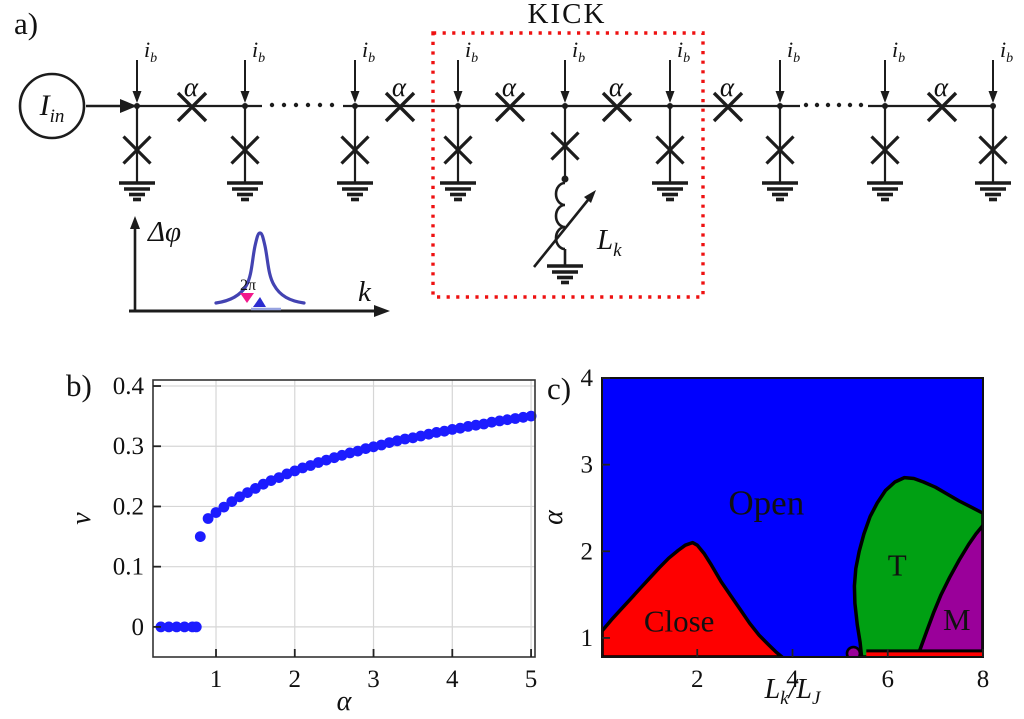 The width and height of the screenshot is (1024, 719). I want to click on kick-box, so click(568, 165).